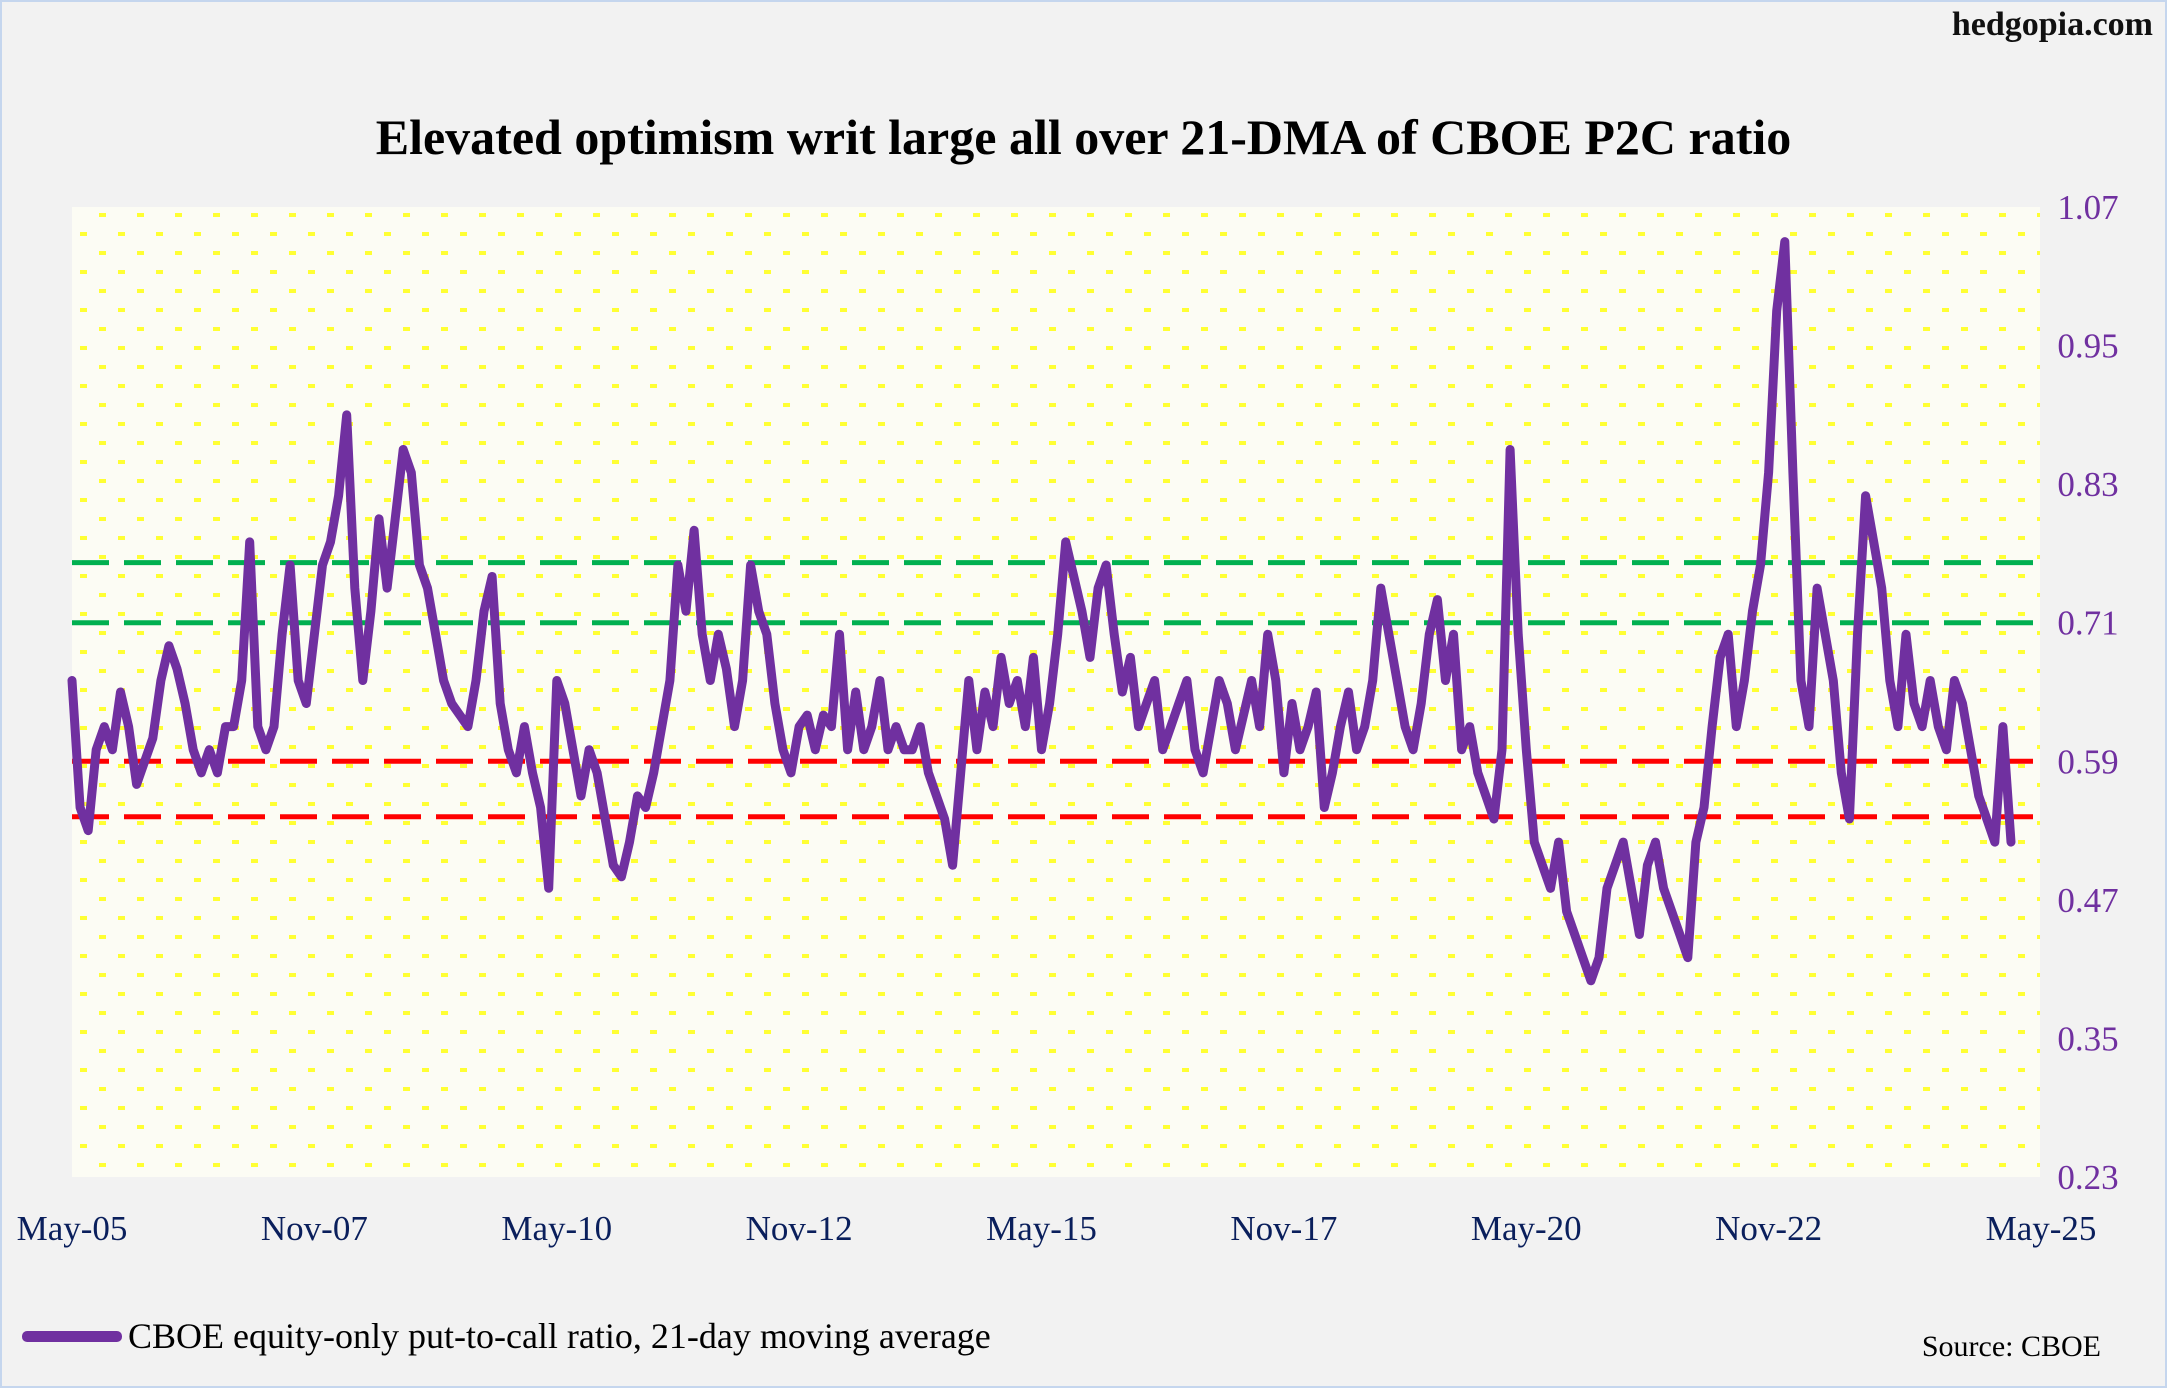 This screenshot has width=2167, height=1388. I want to click on y-tick-label: 0.35, so click(2087, 1038).